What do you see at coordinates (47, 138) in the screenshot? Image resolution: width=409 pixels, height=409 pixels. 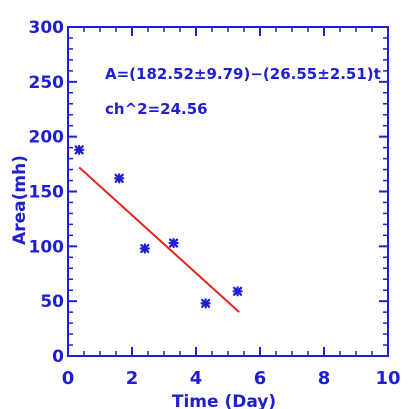 I see `y-tick-label: 200` at bounding box center [47, 138].